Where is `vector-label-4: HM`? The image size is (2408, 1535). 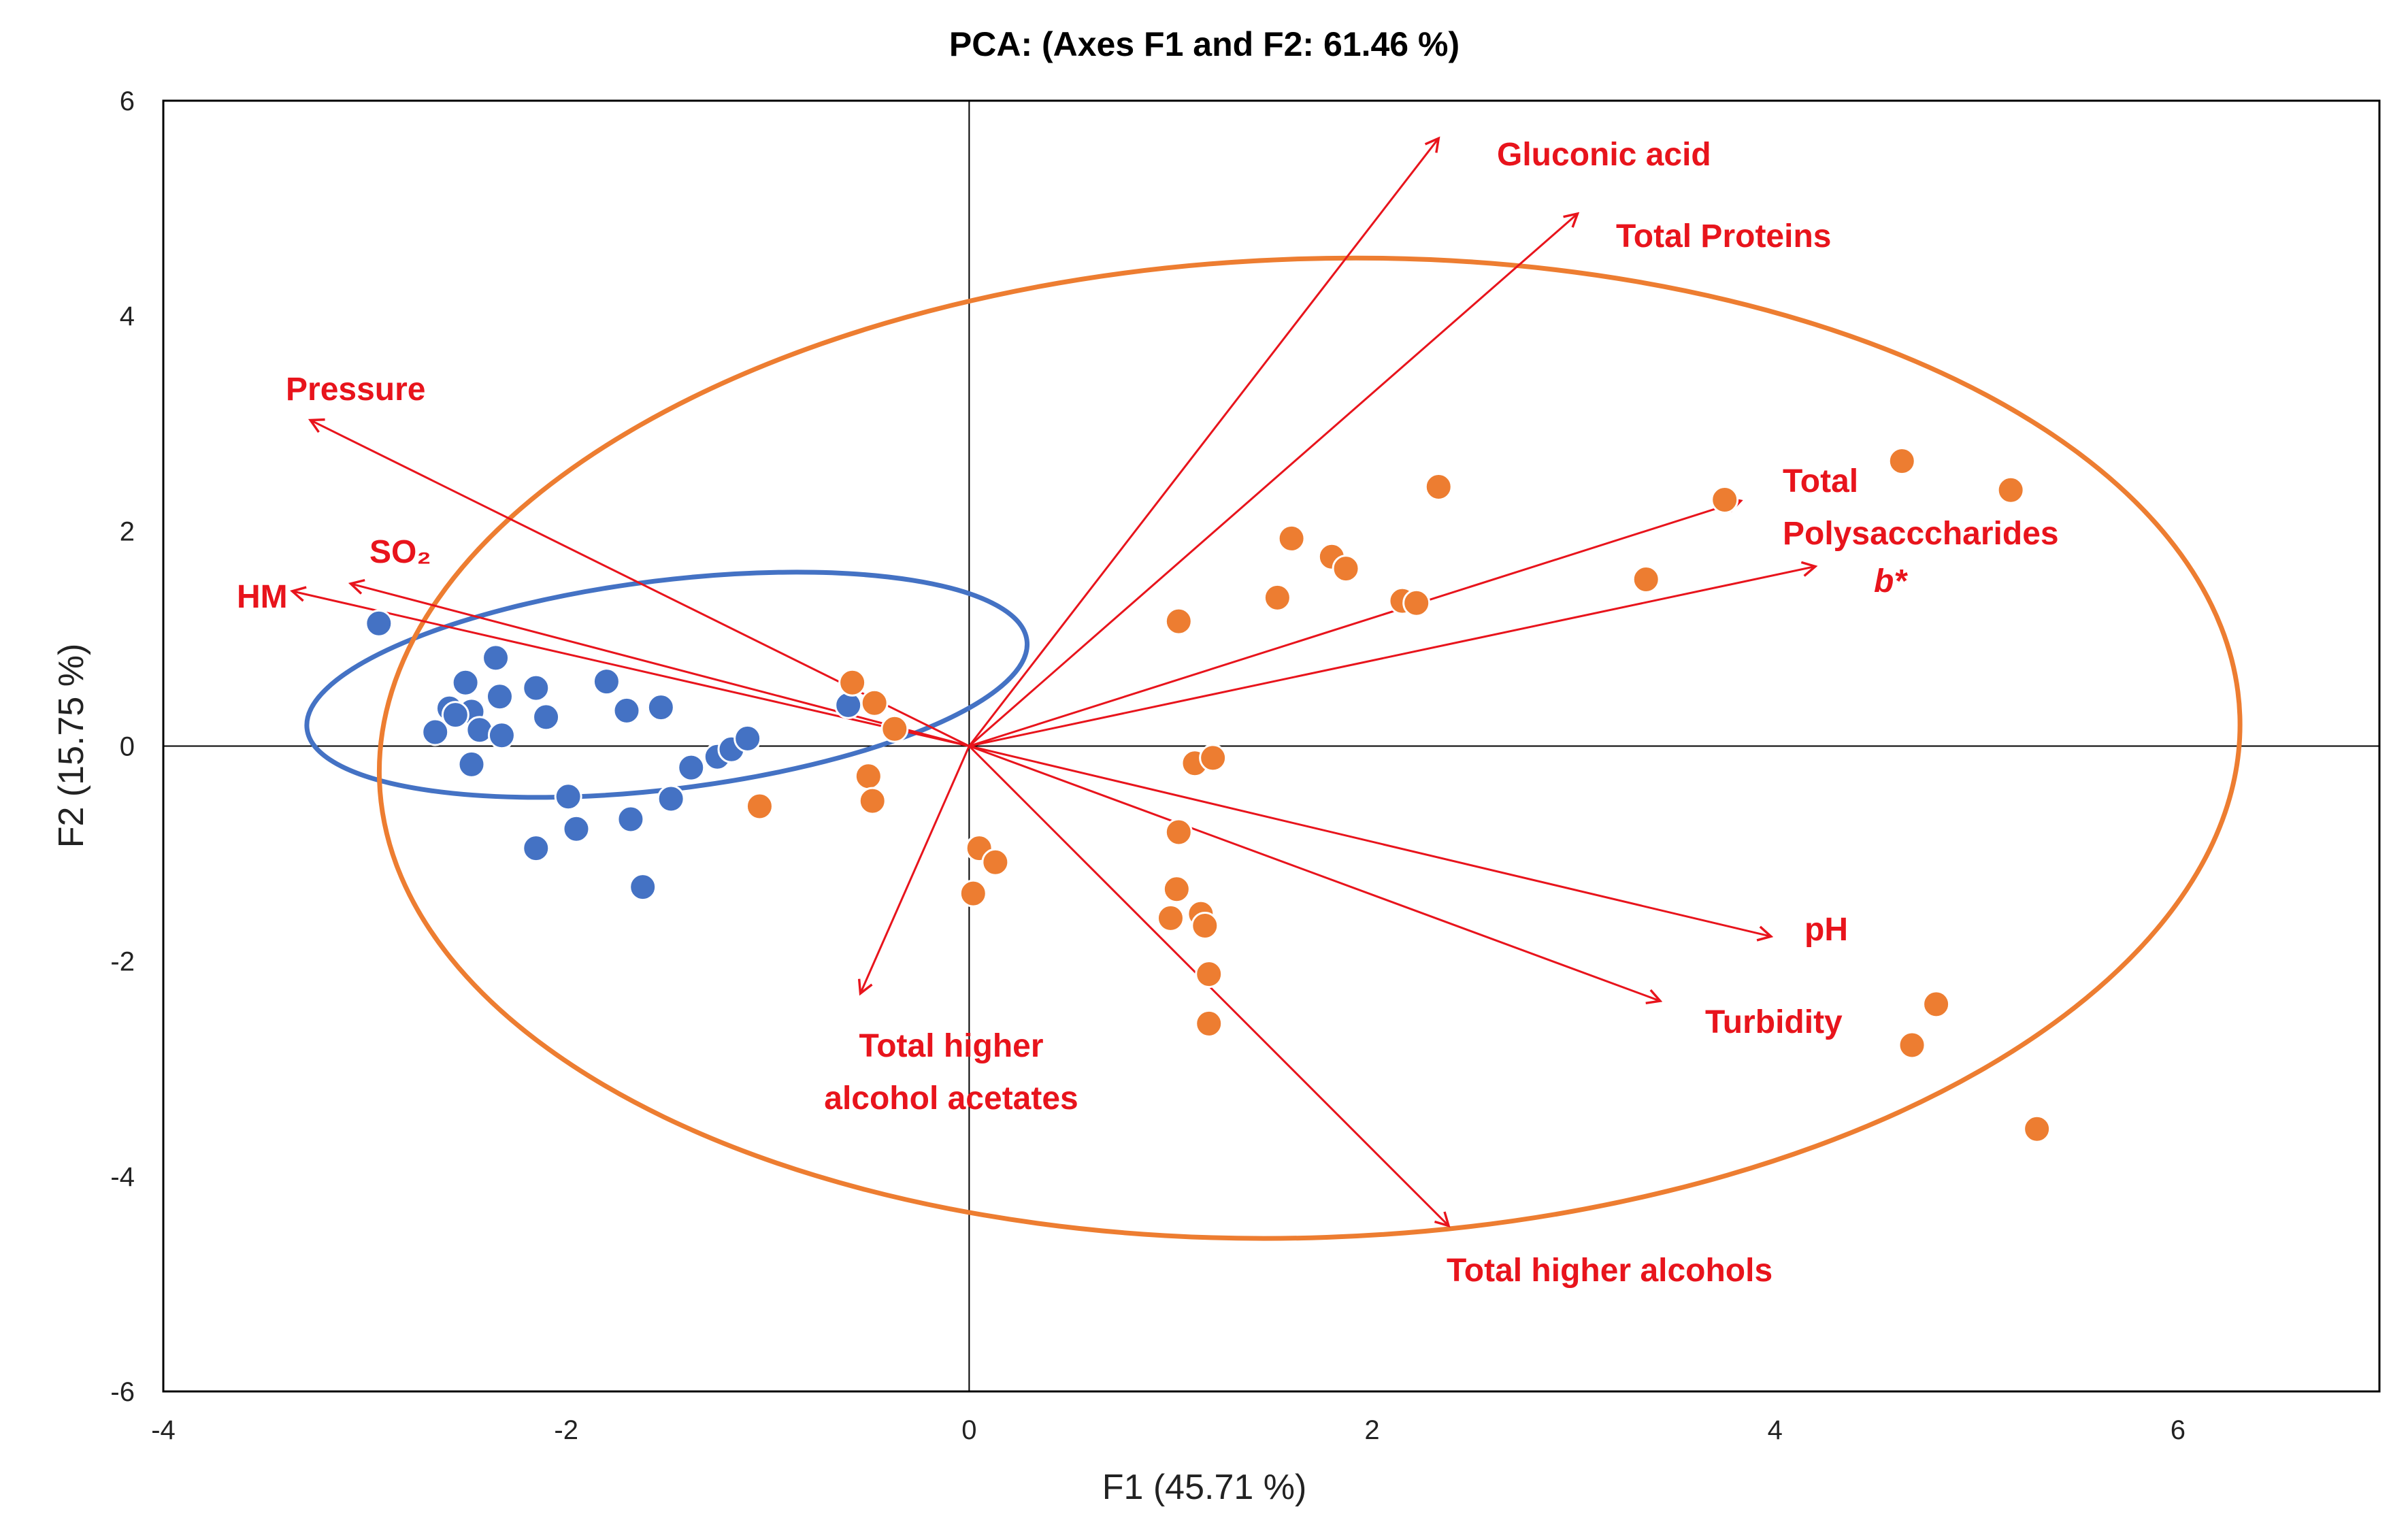 vector-label-4: HM is located at coordinates (262, 597).